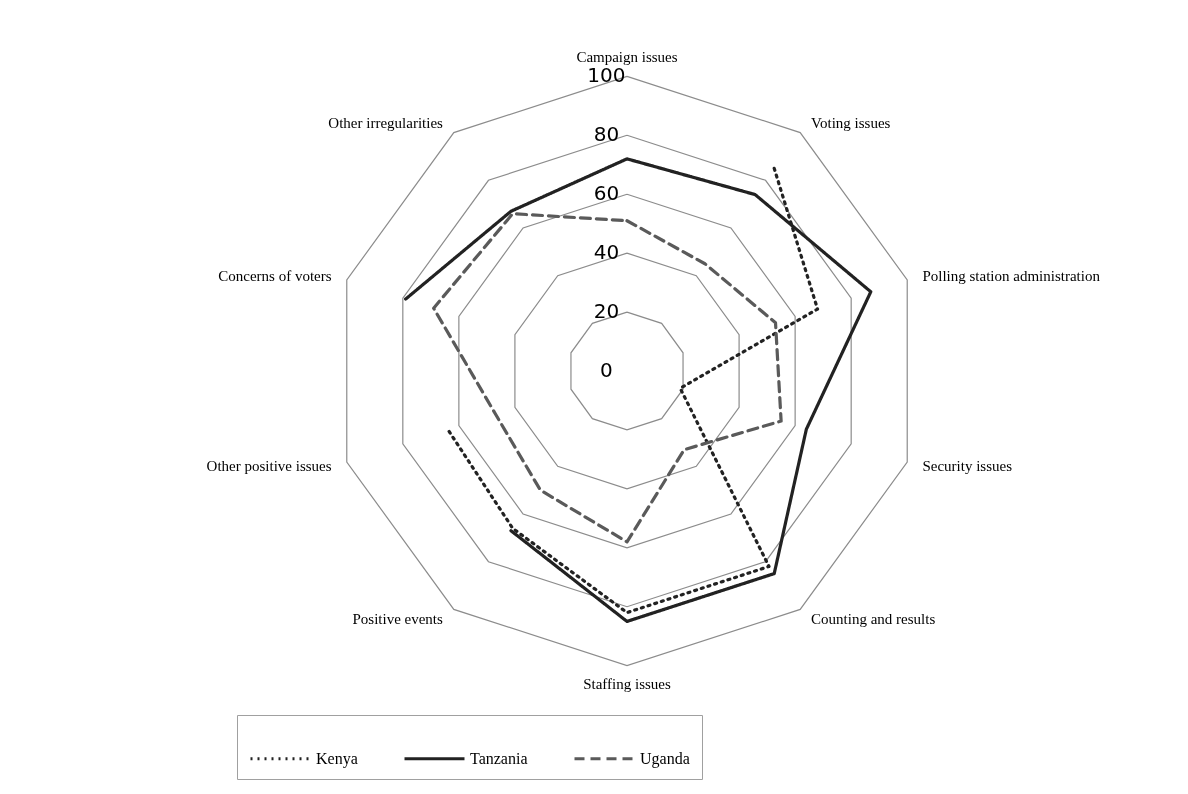 Image resolution: width=1188 pixels, height=794 pixels. I want to click on spoke-label: Concerns of voters, so click(275, 276).